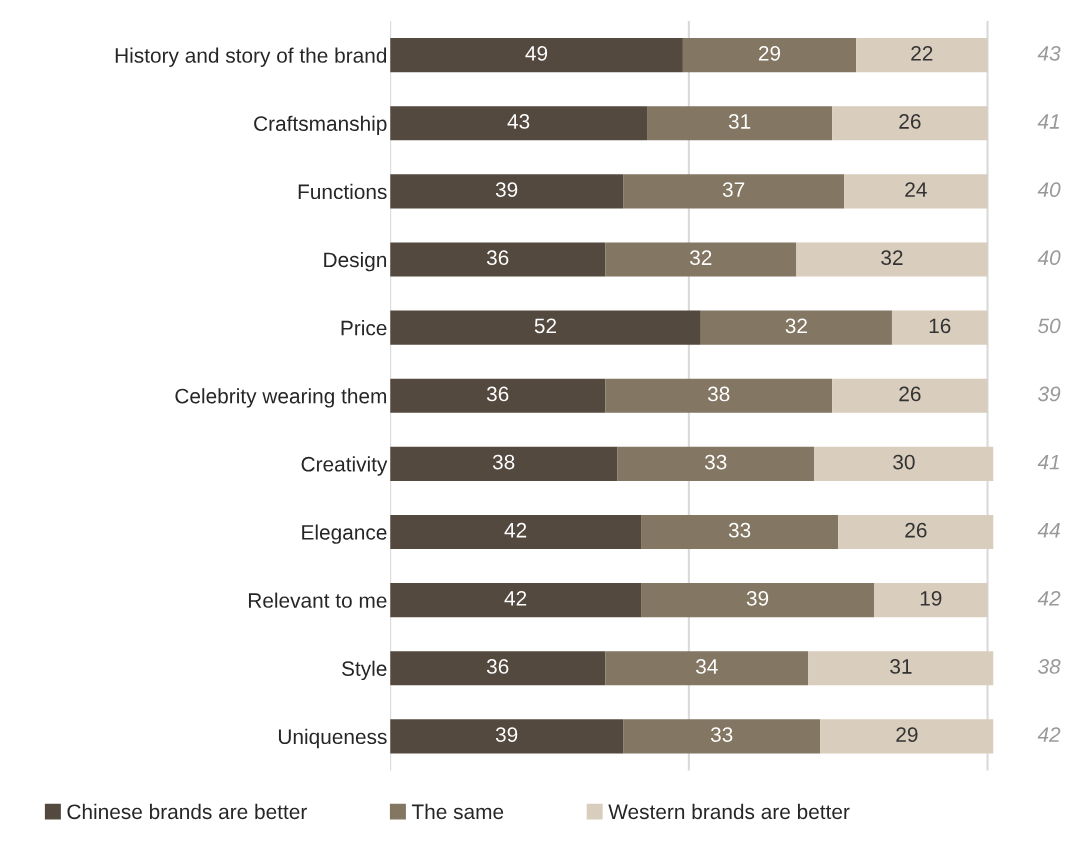 The width and height of the screenshot is (1066, 842). What do you see at coordinates (922, 53) in the screenshot?
I see `data-label: 22` at bounding box center [922, 53].